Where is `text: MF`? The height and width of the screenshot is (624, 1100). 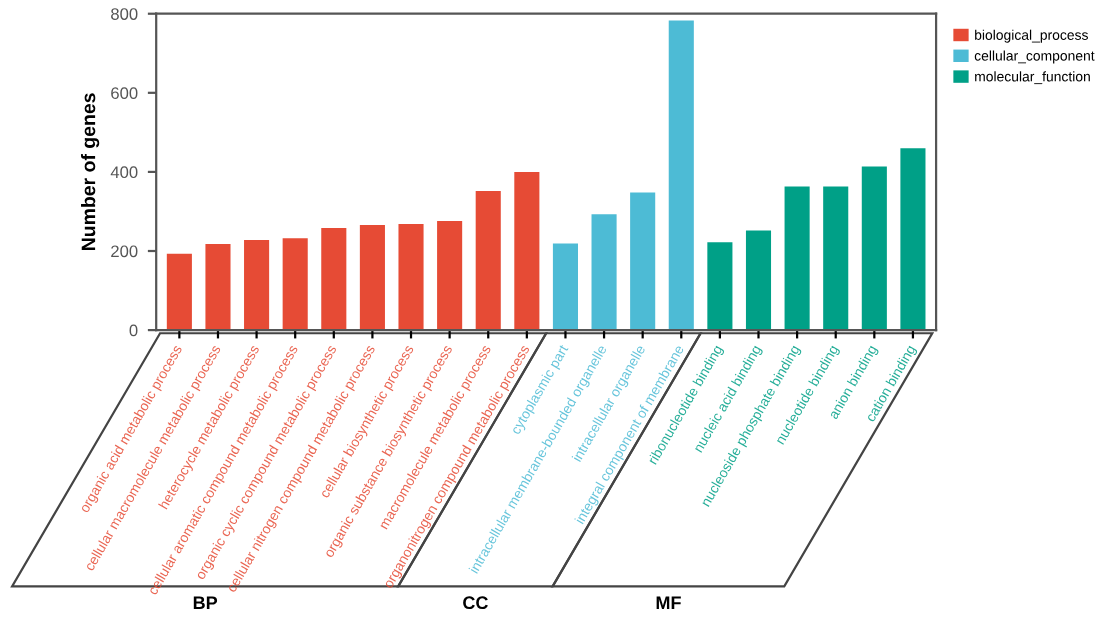 text: MF is located at coordinates (668, 602).